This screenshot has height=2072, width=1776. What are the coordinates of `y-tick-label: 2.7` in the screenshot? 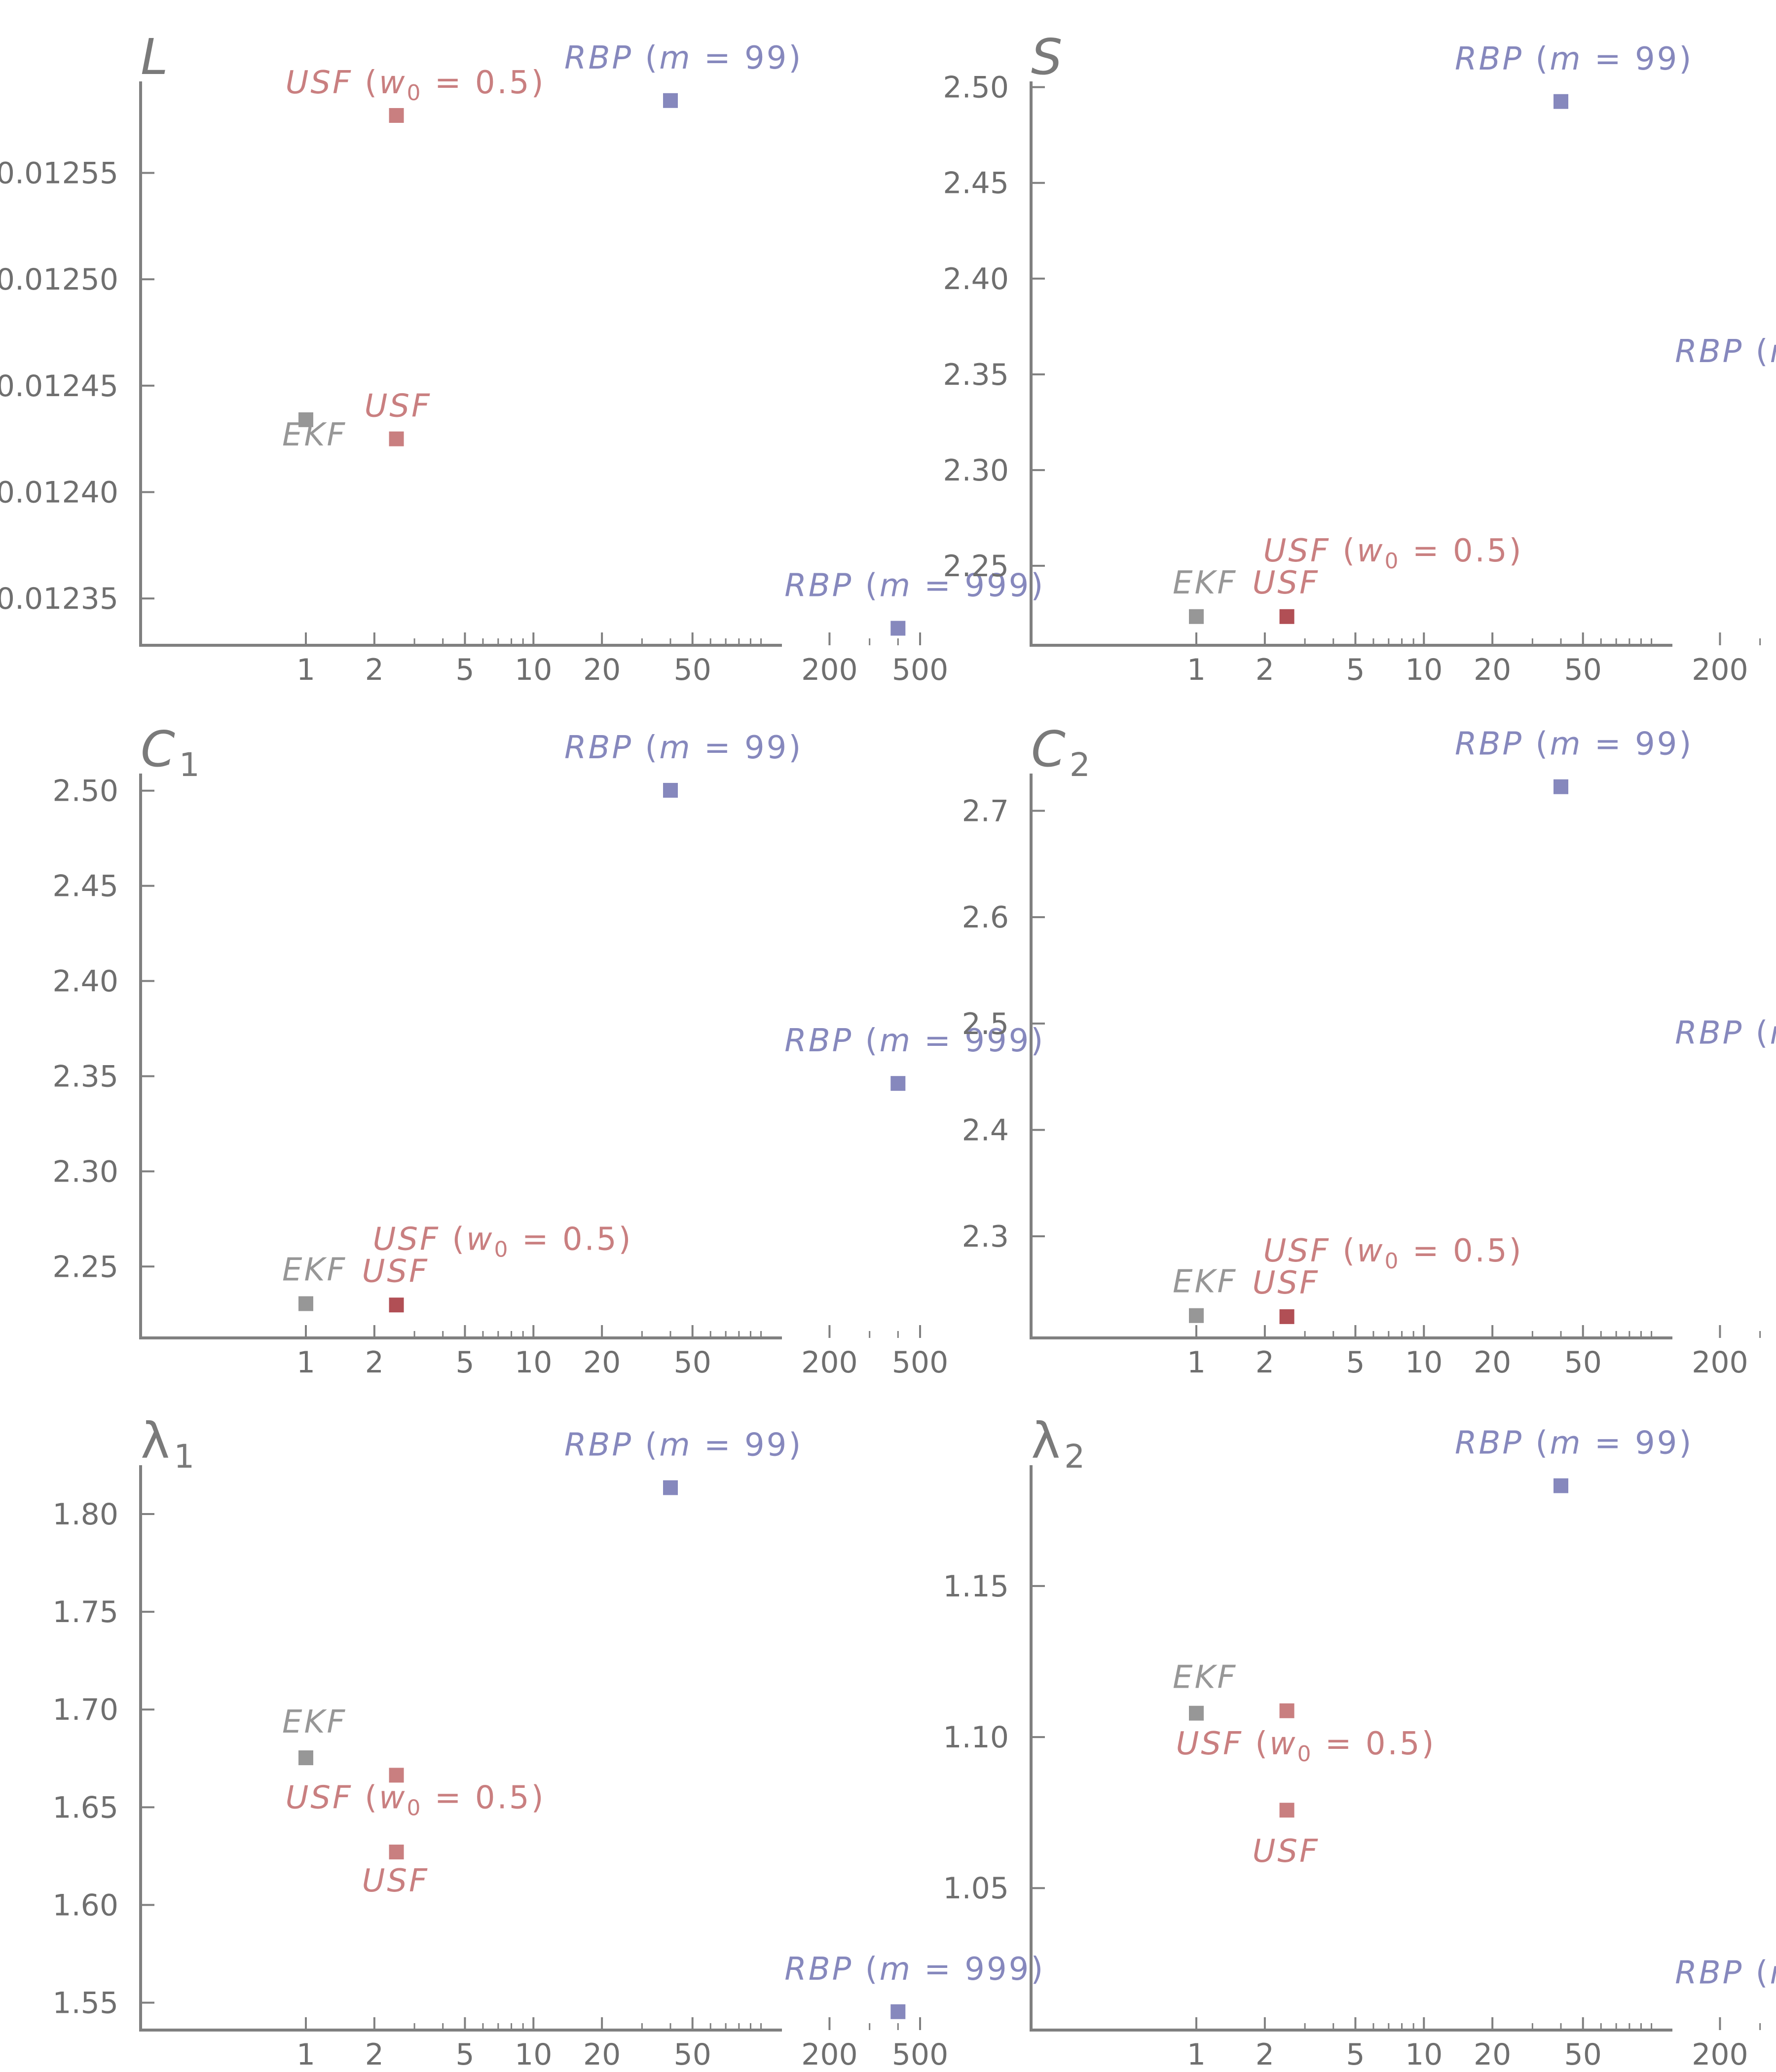 It's located at (986, 811).